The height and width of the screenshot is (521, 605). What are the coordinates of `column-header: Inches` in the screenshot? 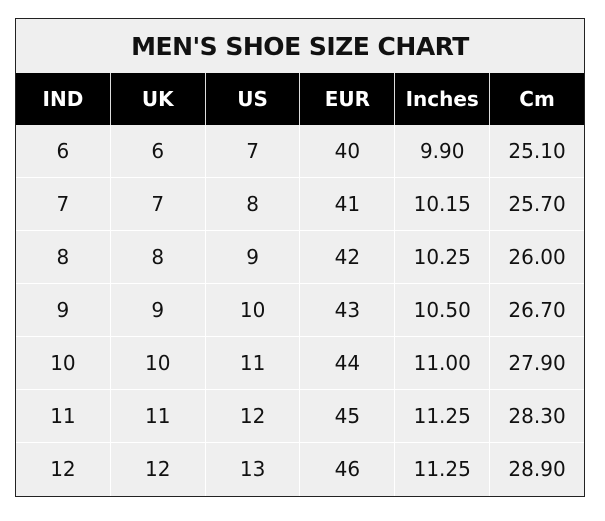 It's located at (443, 99).